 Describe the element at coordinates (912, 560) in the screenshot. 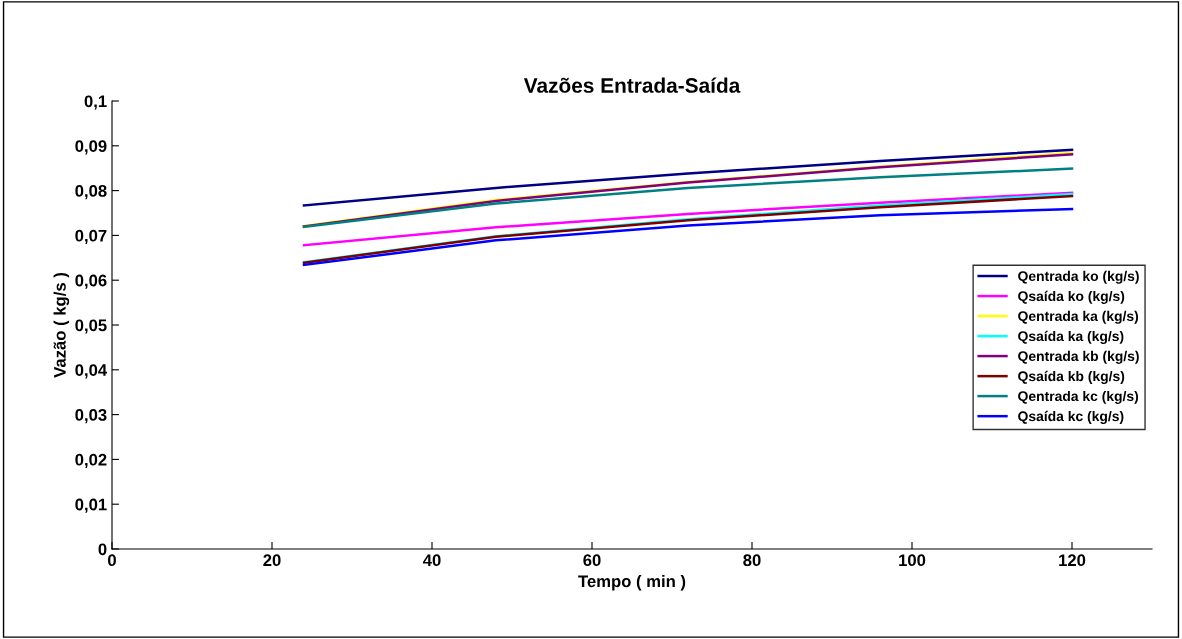

I see `x-tick-label: 100` at that location.